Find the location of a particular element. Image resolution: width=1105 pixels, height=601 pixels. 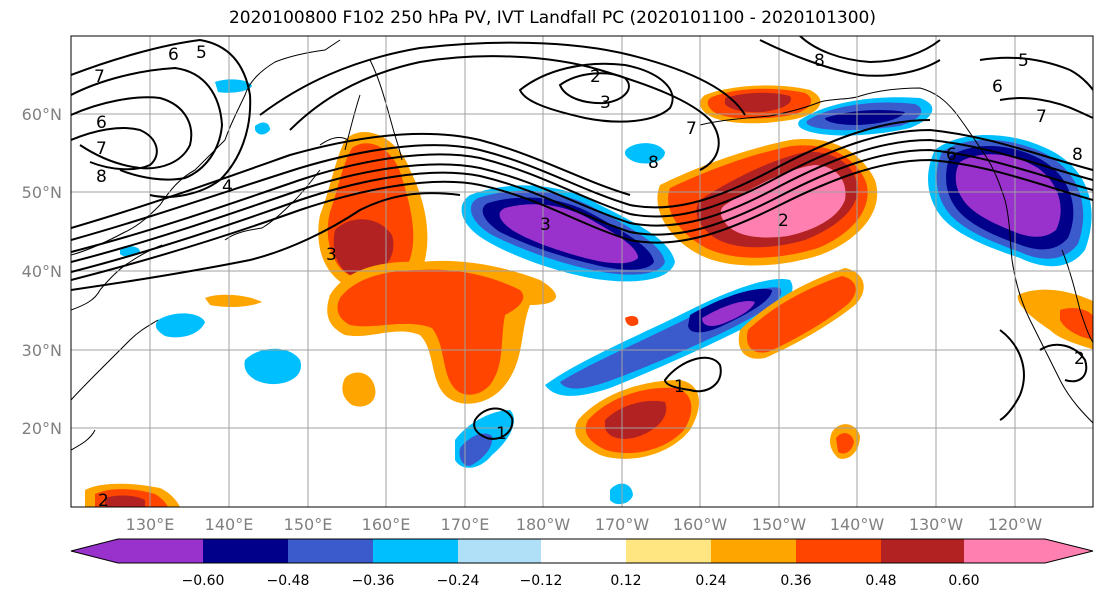

lon-label: 130°E is located at coordinates (150, 524).